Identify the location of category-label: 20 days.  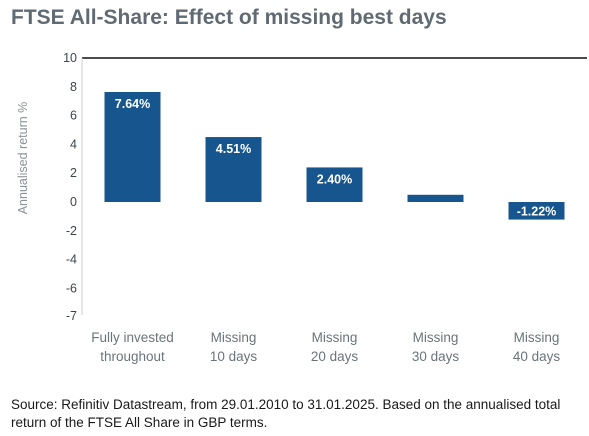
(335, 356).